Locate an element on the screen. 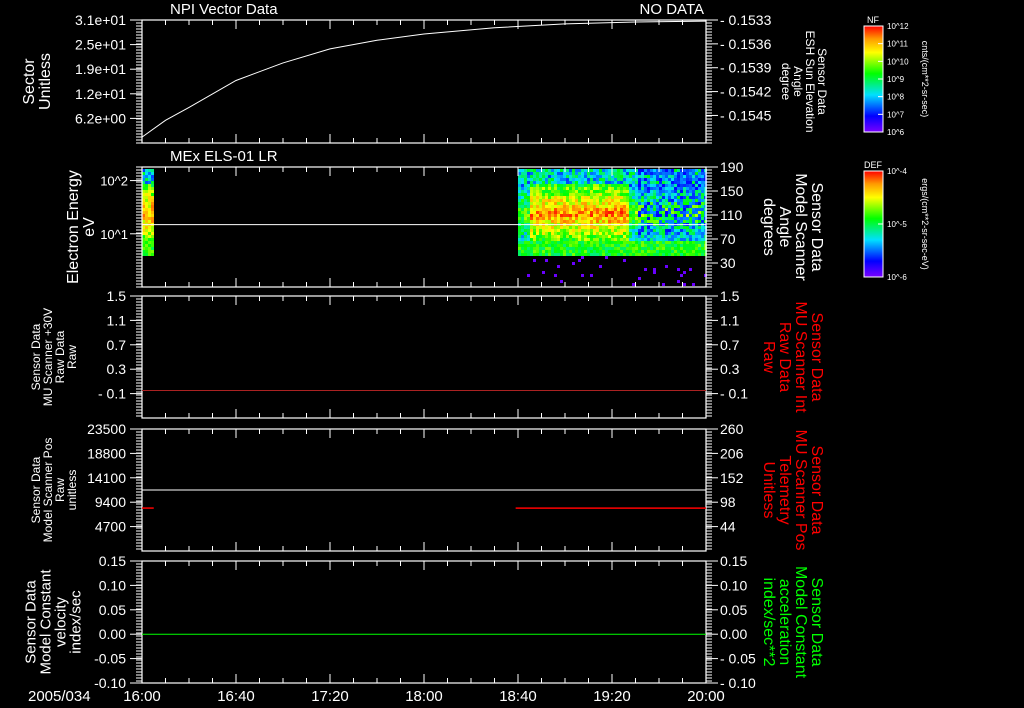 Image resolution: width=1024 pixels, height=708 pixels. right-y-tick-label: 150 is located at coordinates (732, 191).